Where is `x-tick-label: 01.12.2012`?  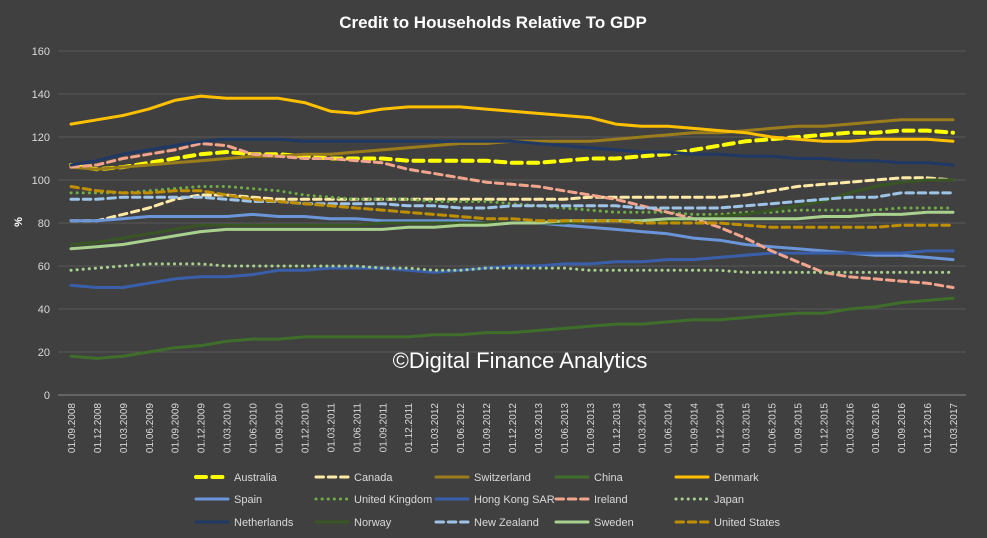
x-tick-label: 01.12.2012 is located at coordinates (513, 428).